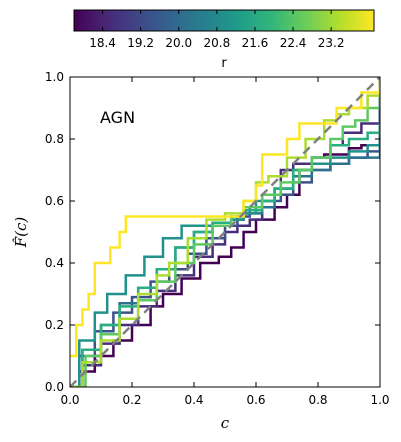  What do you see at coordinates (117, 117) in the screenshot?
I see `plot-annotation: AGN` at bounding box center [117, 117].